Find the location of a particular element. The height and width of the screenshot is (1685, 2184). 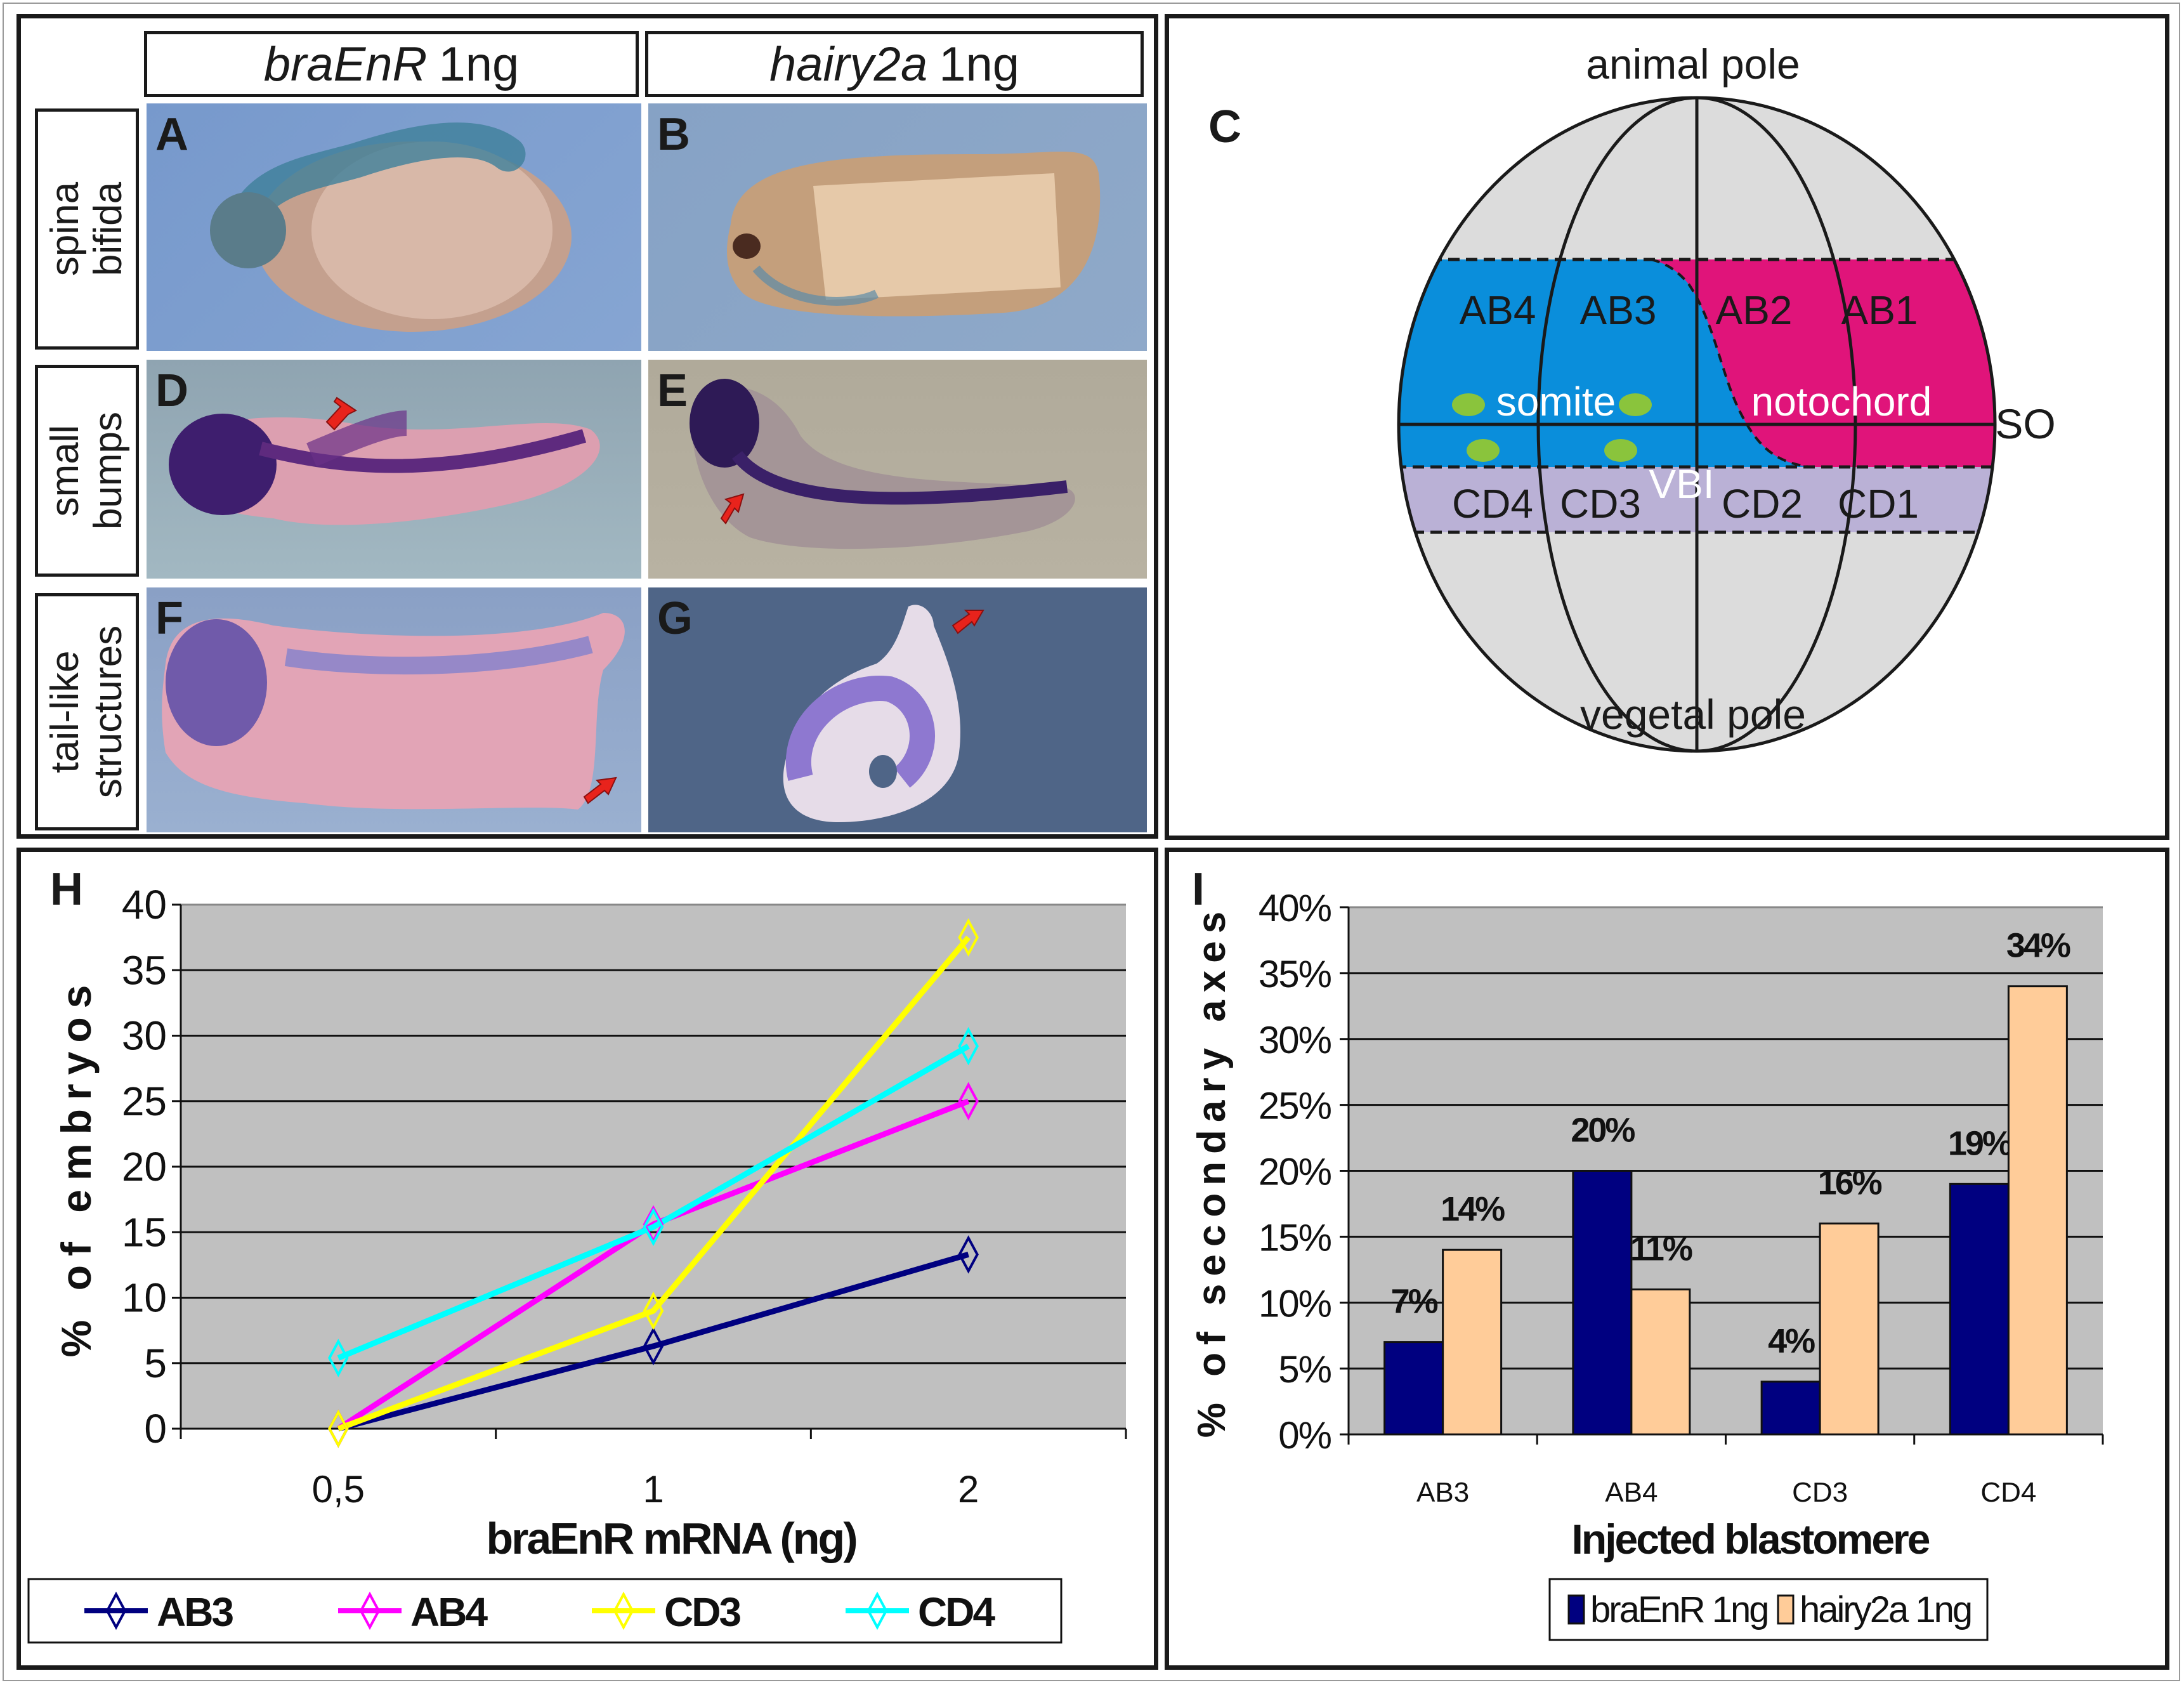

photo-e: E is located at coordinates (897, 469).